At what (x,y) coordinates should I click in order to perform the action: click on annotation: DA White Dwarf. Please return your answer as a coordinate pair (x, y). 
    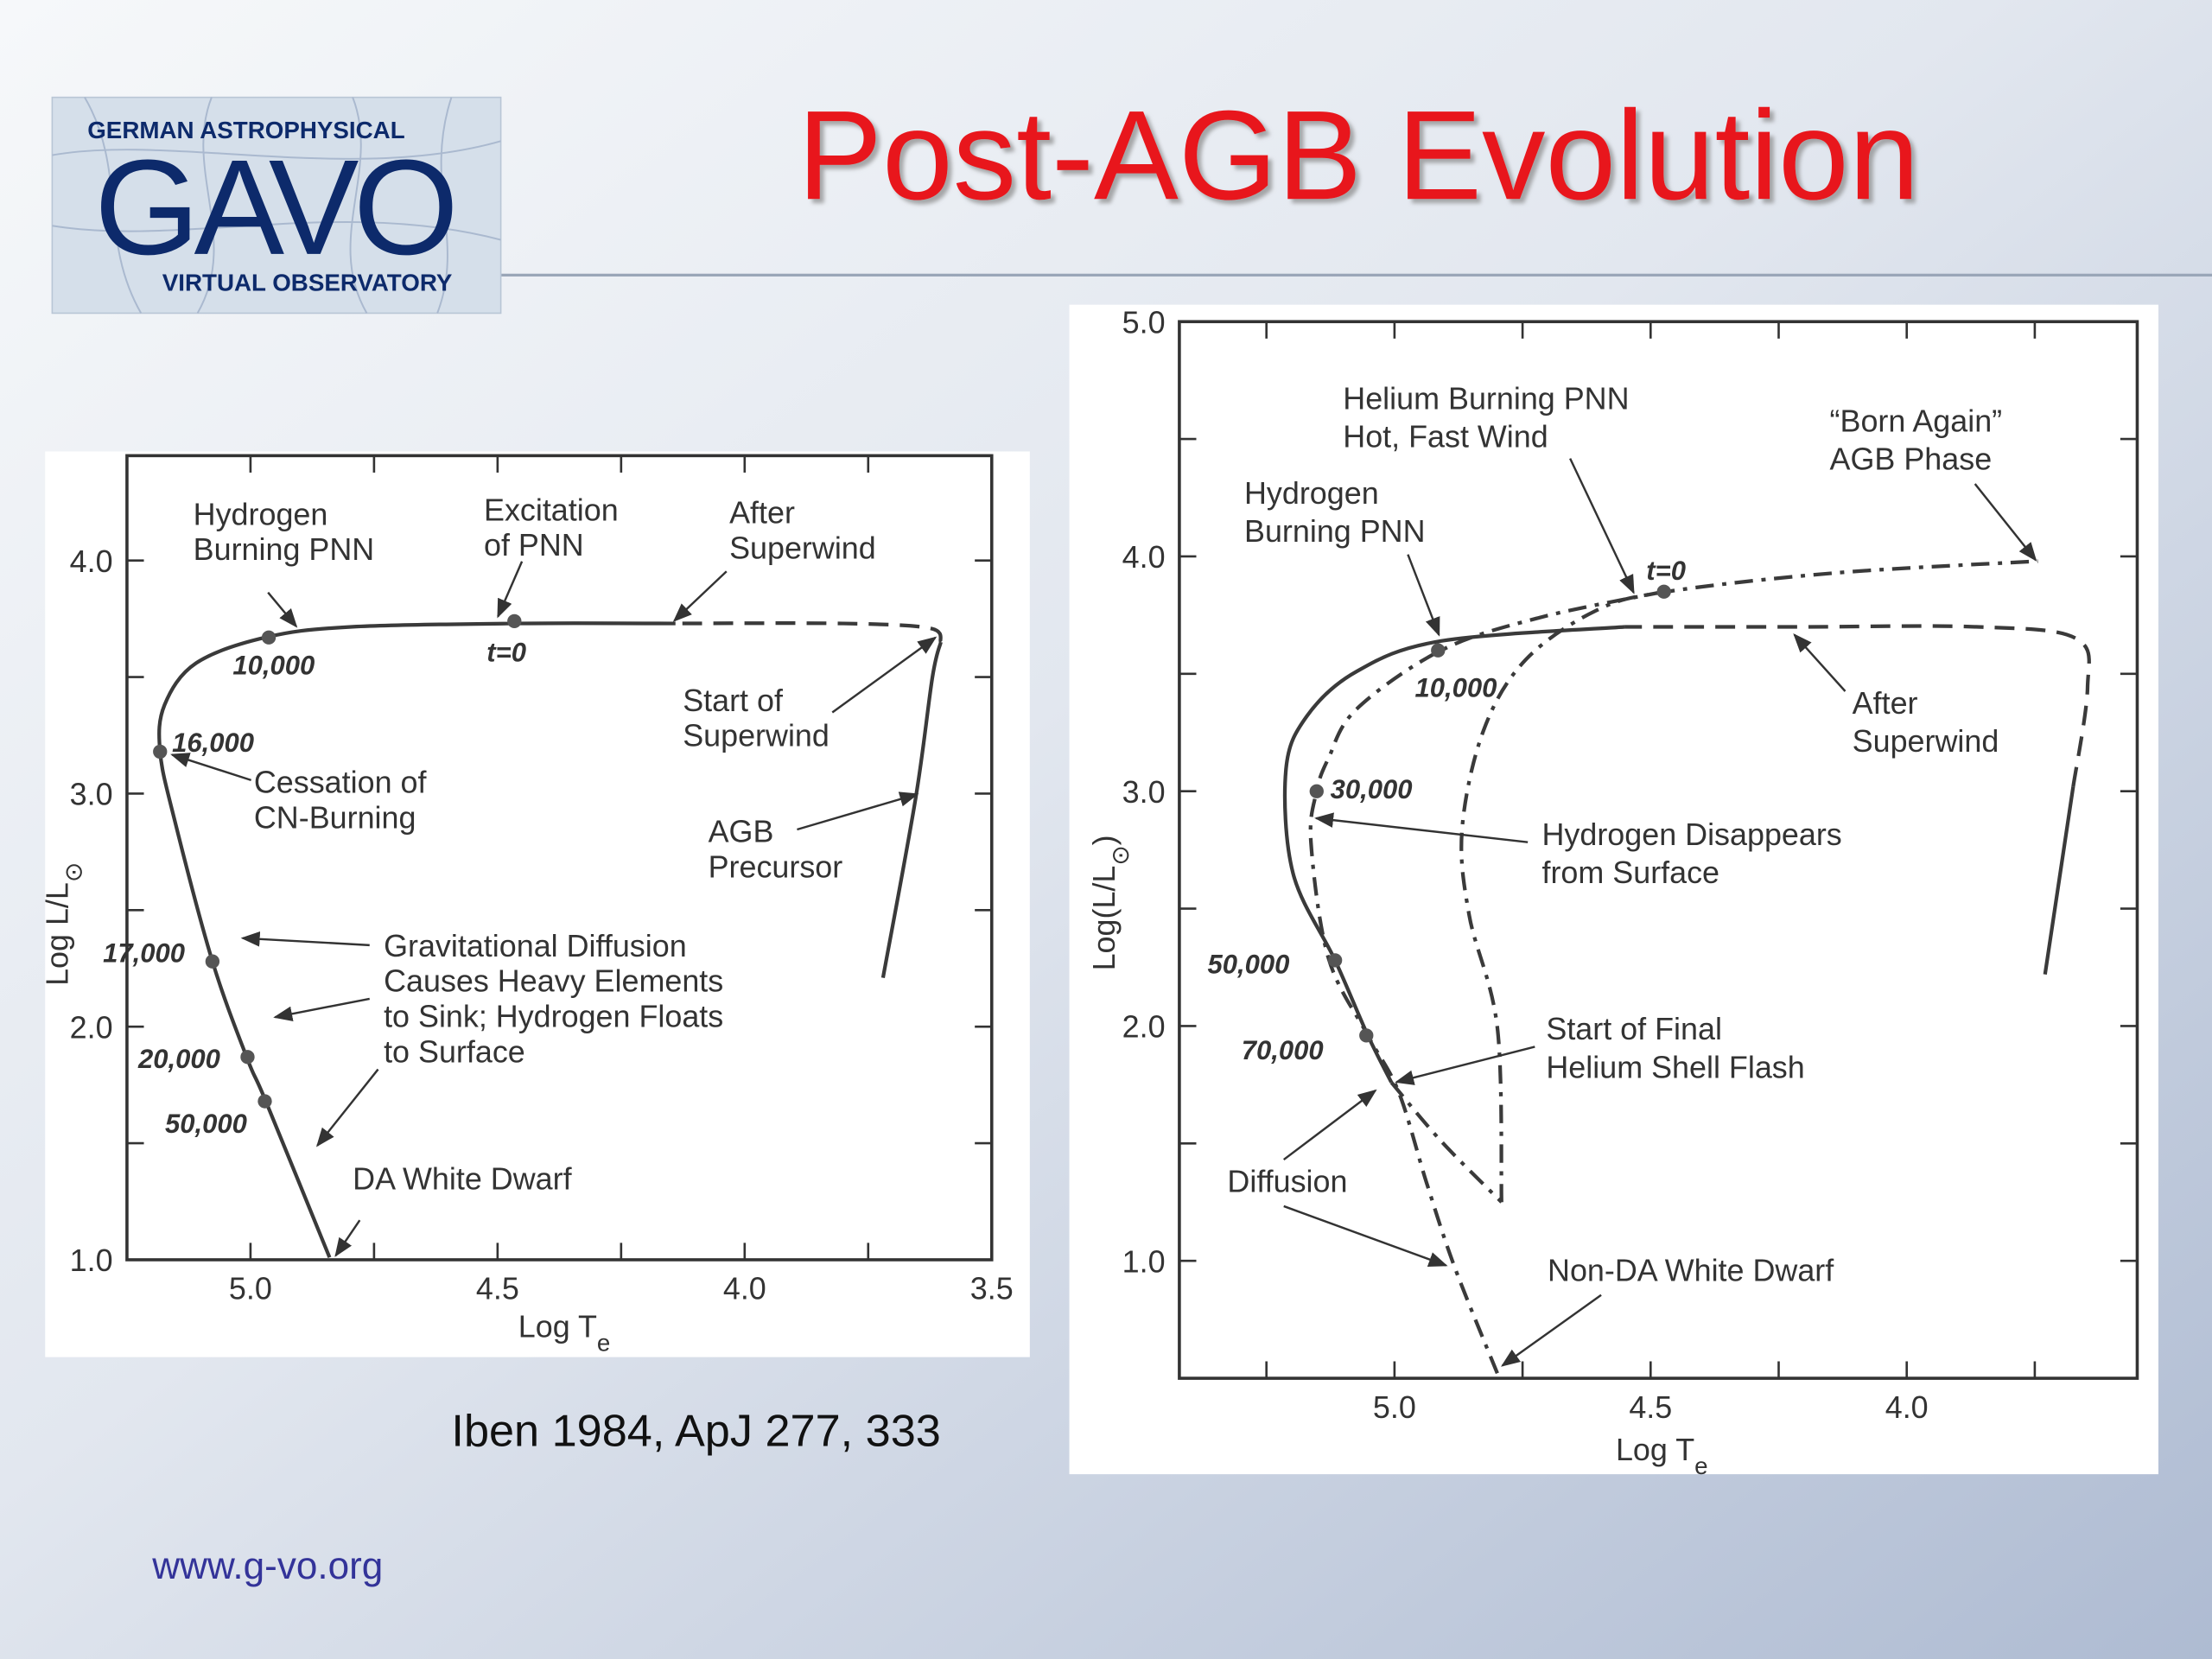
    Looking at the image, I should click on (462, 1178).